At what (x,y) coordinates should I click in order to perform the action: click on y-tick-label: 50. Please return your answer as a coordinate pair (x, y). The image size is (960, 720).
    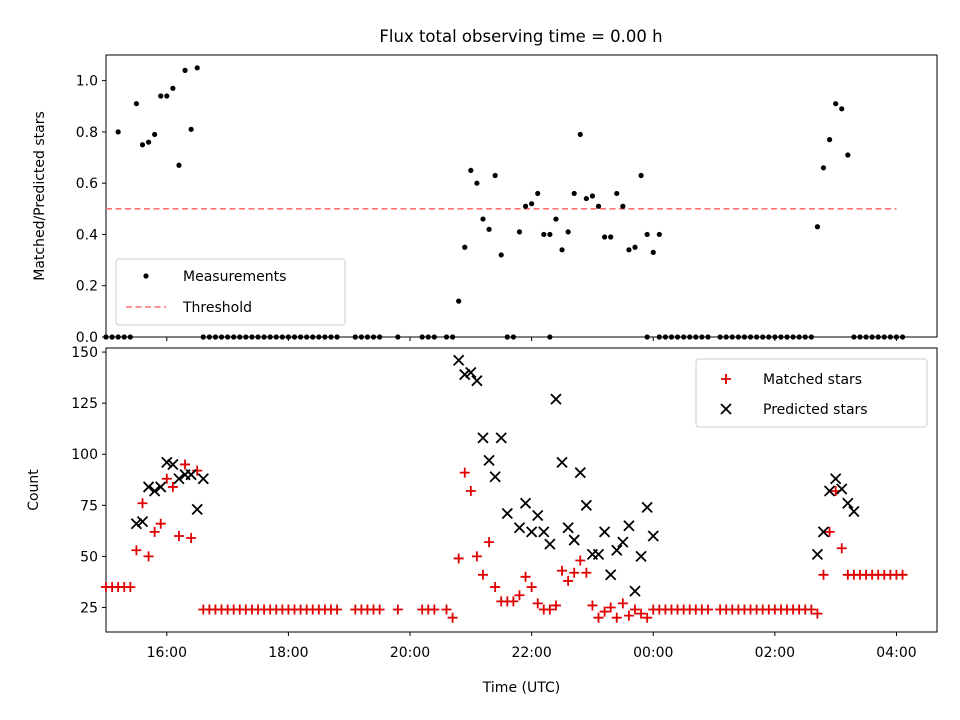
    Looking at the image, I should click on (89, 557).